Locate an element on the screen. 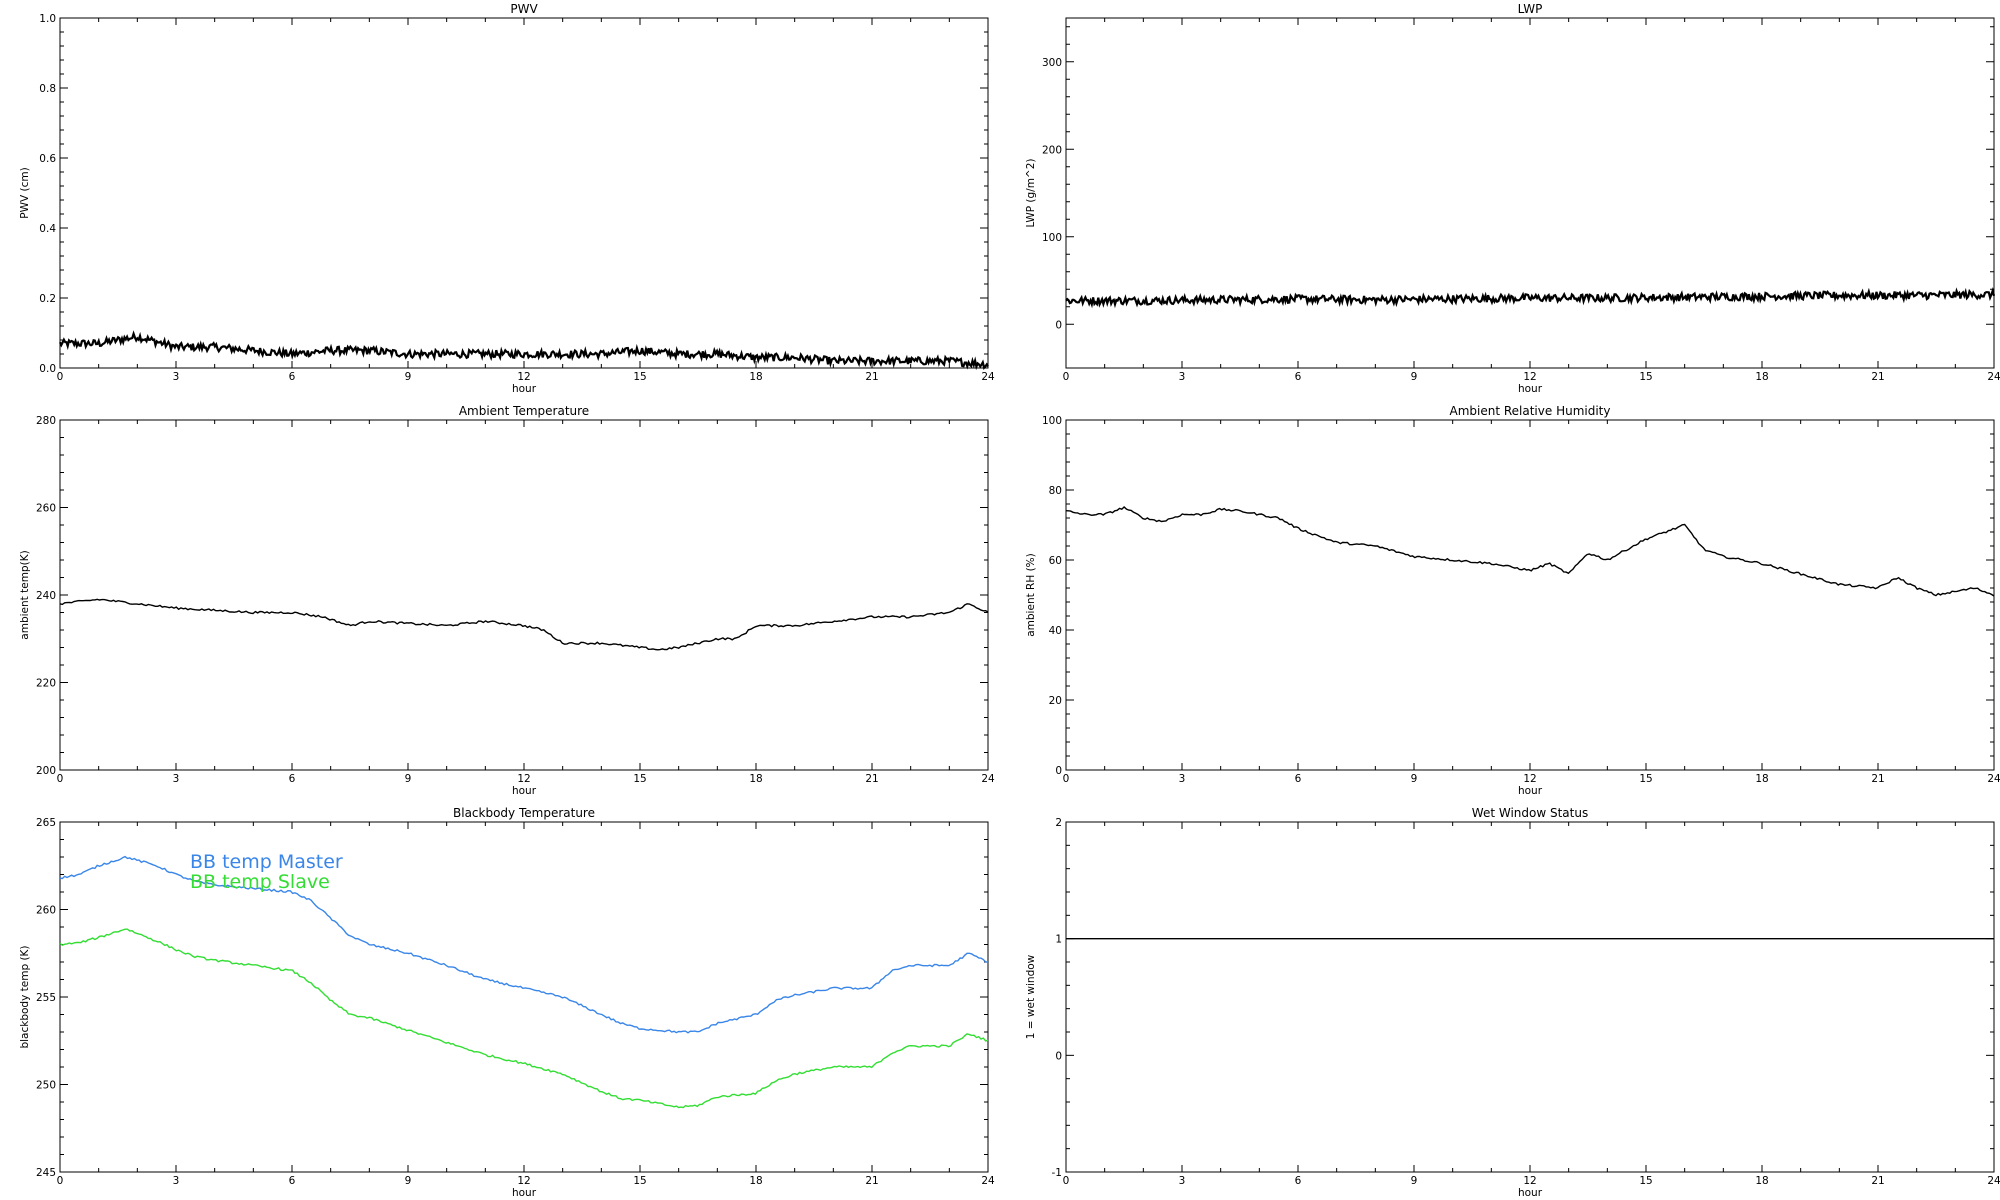  lwp-y-tick-label: 0 is located at coordinates (1058, 325).